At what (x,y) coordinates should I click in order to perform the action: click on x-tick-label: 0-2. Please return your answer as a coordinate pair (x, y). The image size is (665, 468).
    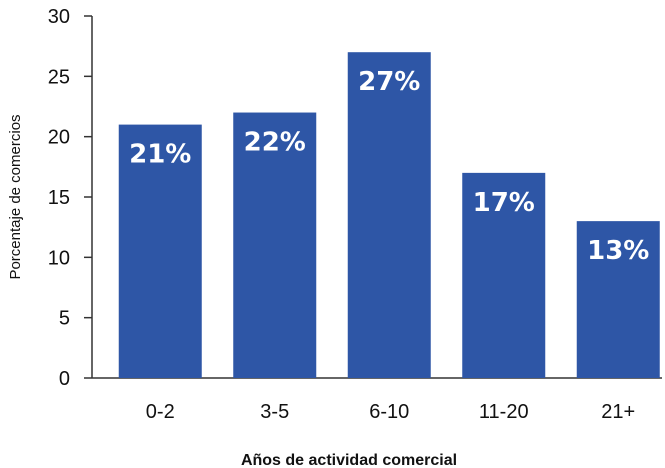
    Looking at the image, I should click on (160, 412).